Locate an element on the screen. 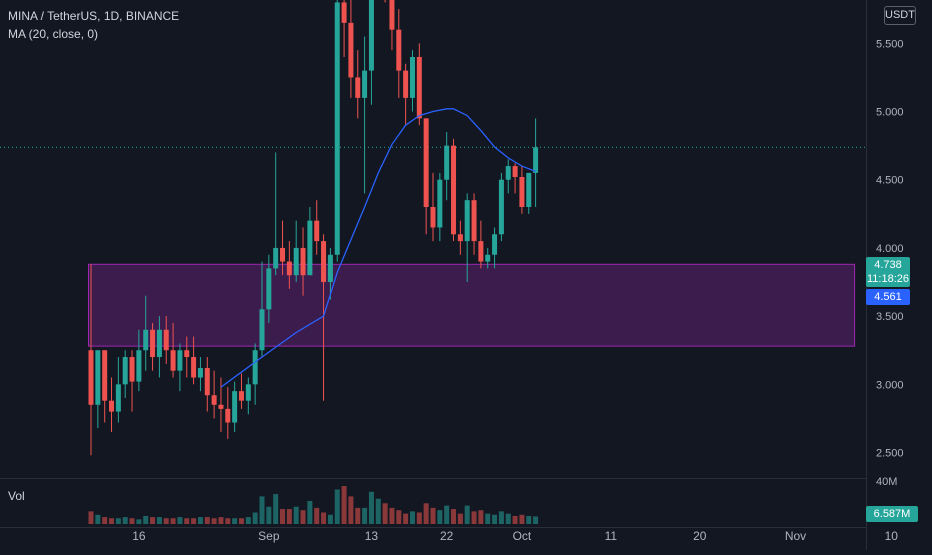 This screenshot has height=555, width=932. support-zone is located at coordinates (472, 305).